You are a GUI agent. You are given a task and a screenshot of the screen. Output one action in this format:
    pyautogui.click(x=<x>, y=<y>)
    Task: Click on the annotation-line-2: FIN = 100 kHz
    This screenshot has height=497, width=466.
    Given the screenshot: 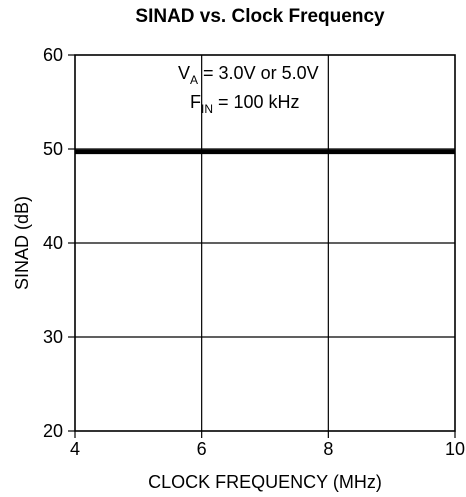 What is the action you would take?
    pyautogui.click(x=245, y=104)
    